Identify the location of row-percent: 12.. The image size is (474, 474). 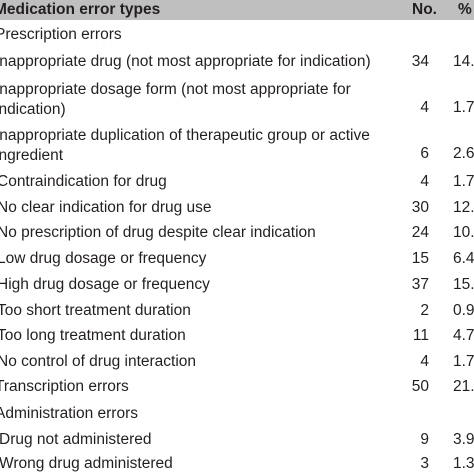
(463, 207).